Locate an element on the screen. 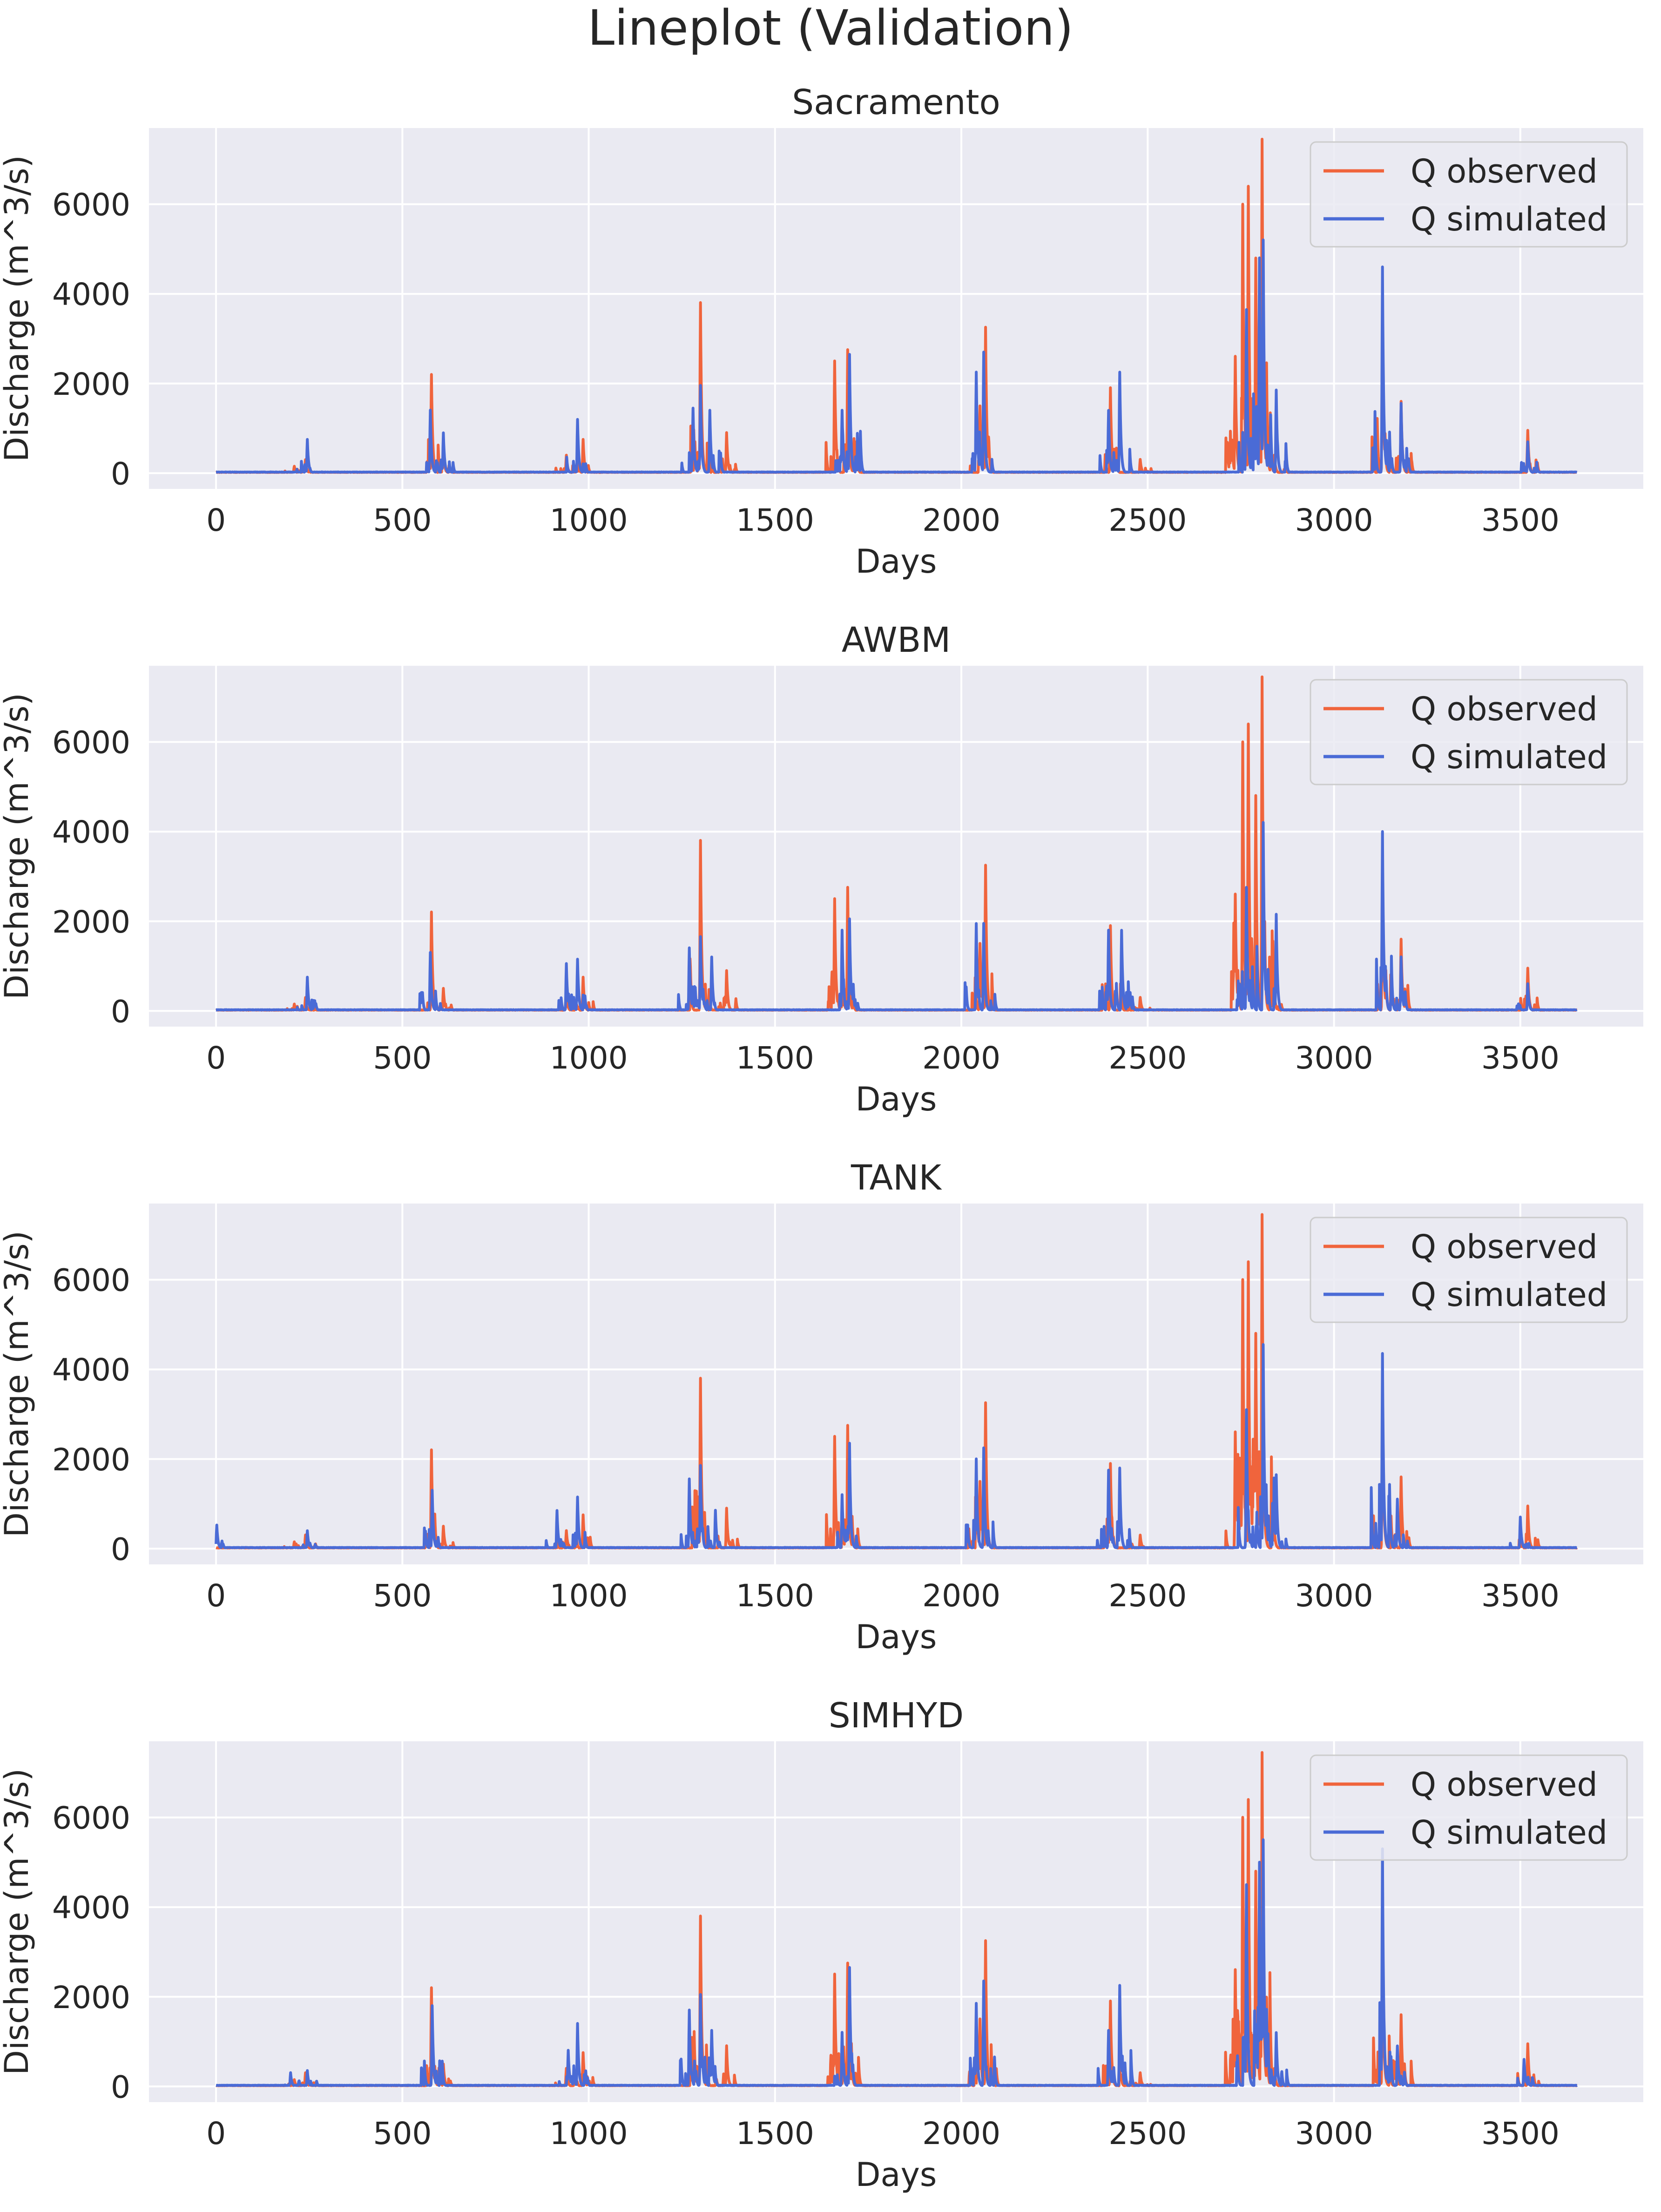  panel-title: Sacramento is located at coordinates (896, 102).